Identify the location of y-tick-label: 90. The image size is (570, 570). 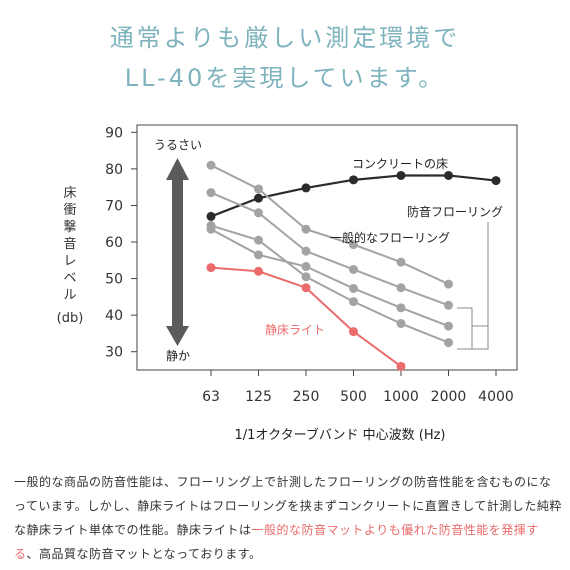
(114, 133).